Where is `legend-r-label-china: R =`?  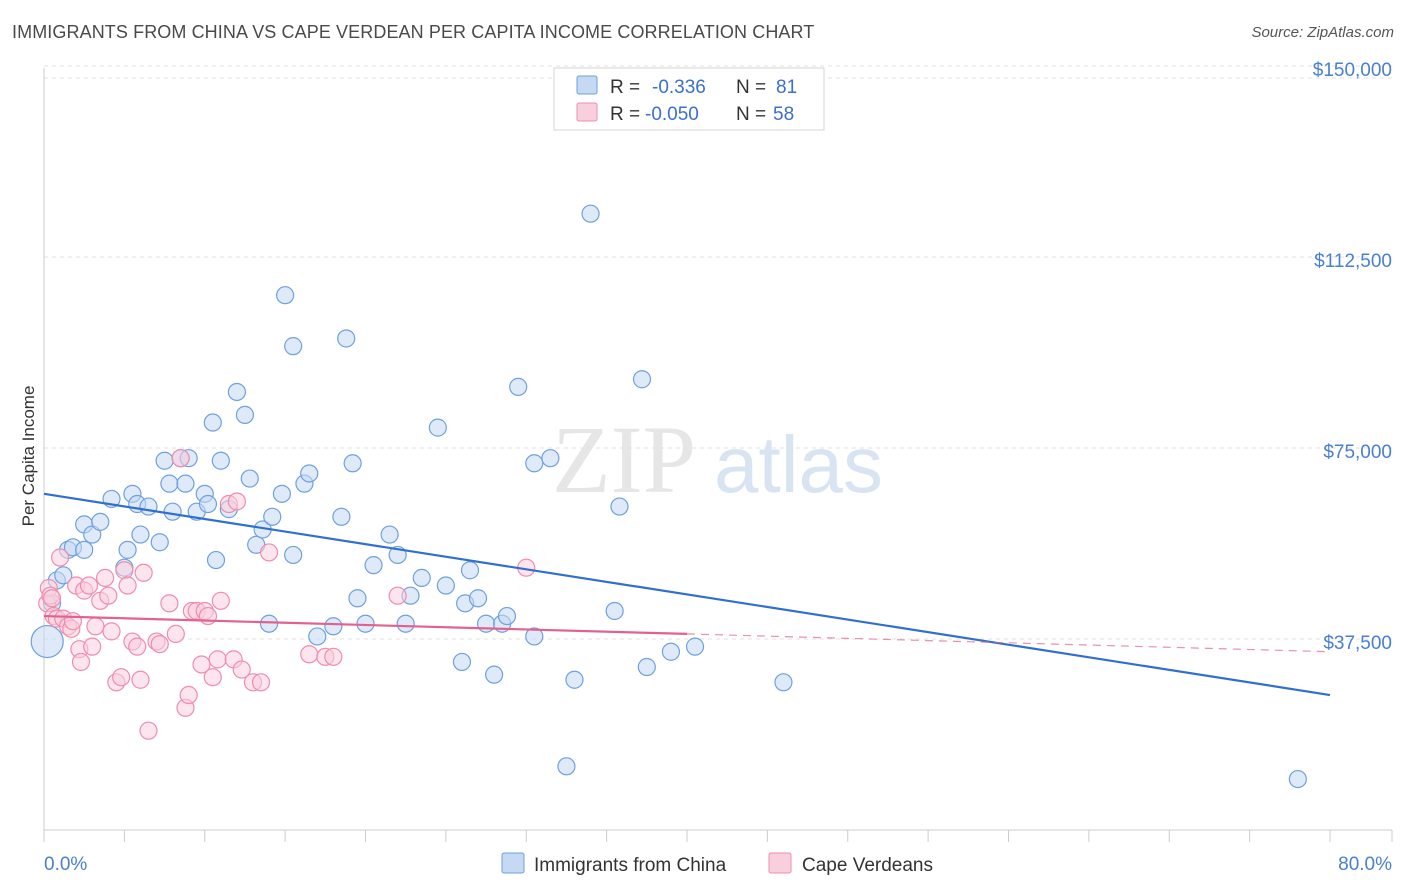
legend-r-label-china: R = is located at coordinates (625, 87).